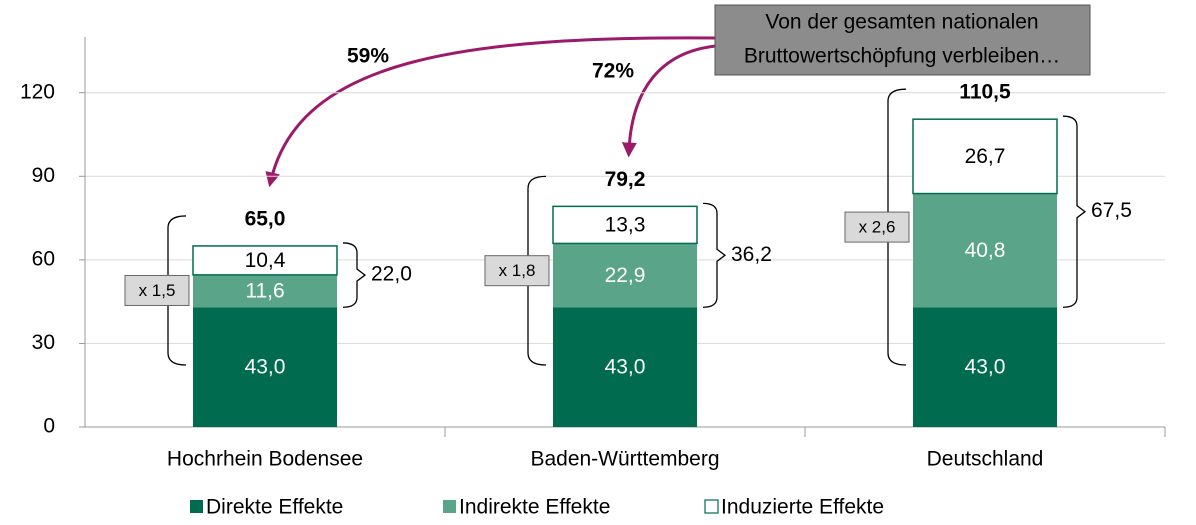 This screenshot has height=525, width=1196. I want to click on total-label: 79,2, so click(625, 179).